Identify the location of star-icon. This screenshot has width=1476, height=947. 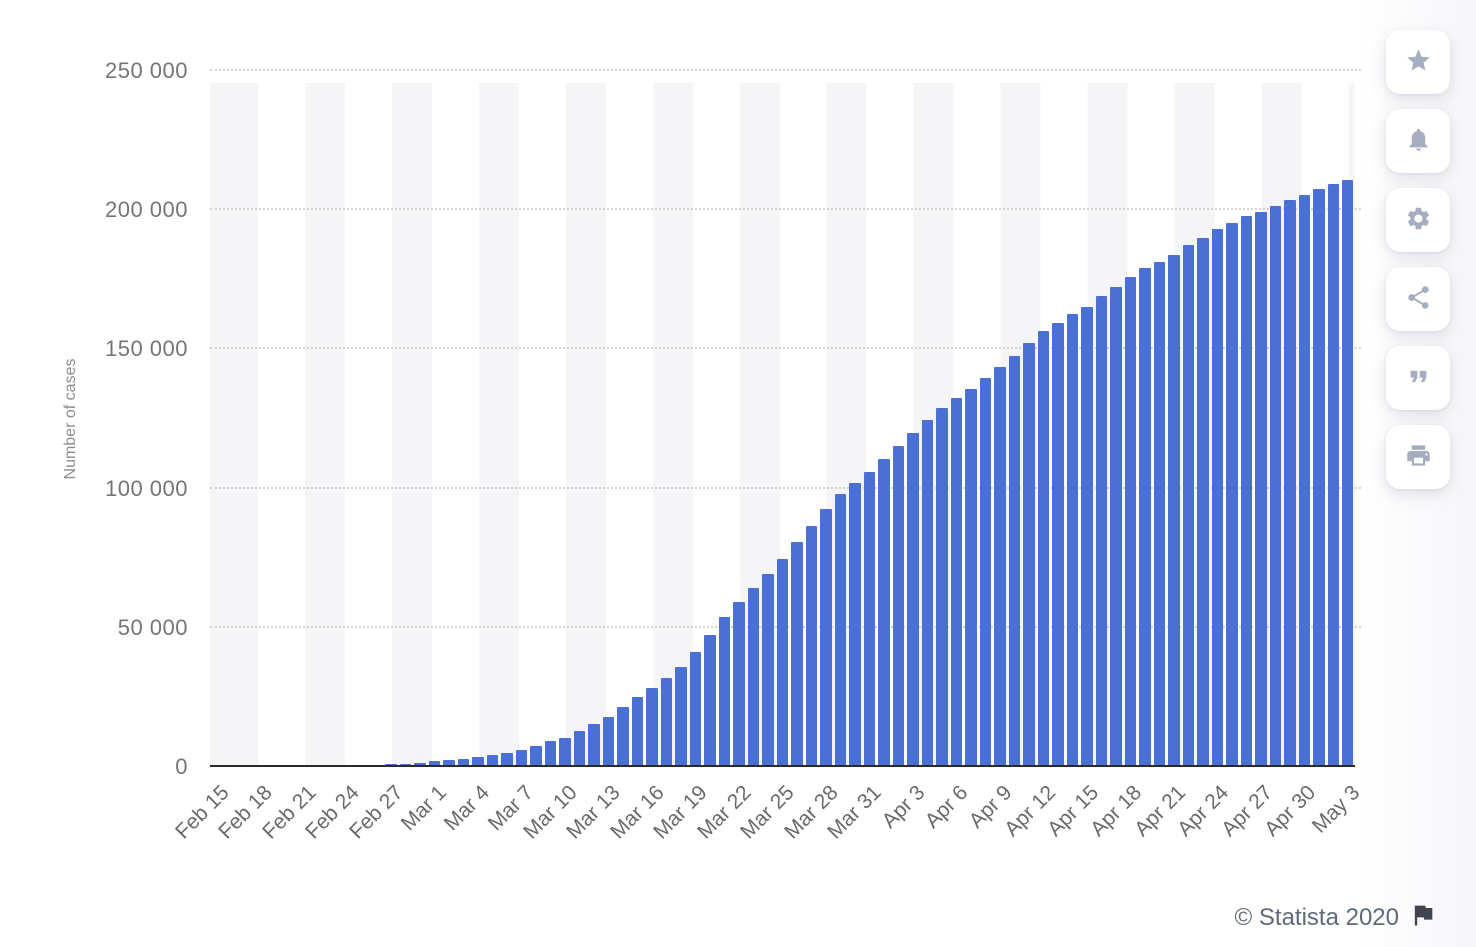
(1418, 62).